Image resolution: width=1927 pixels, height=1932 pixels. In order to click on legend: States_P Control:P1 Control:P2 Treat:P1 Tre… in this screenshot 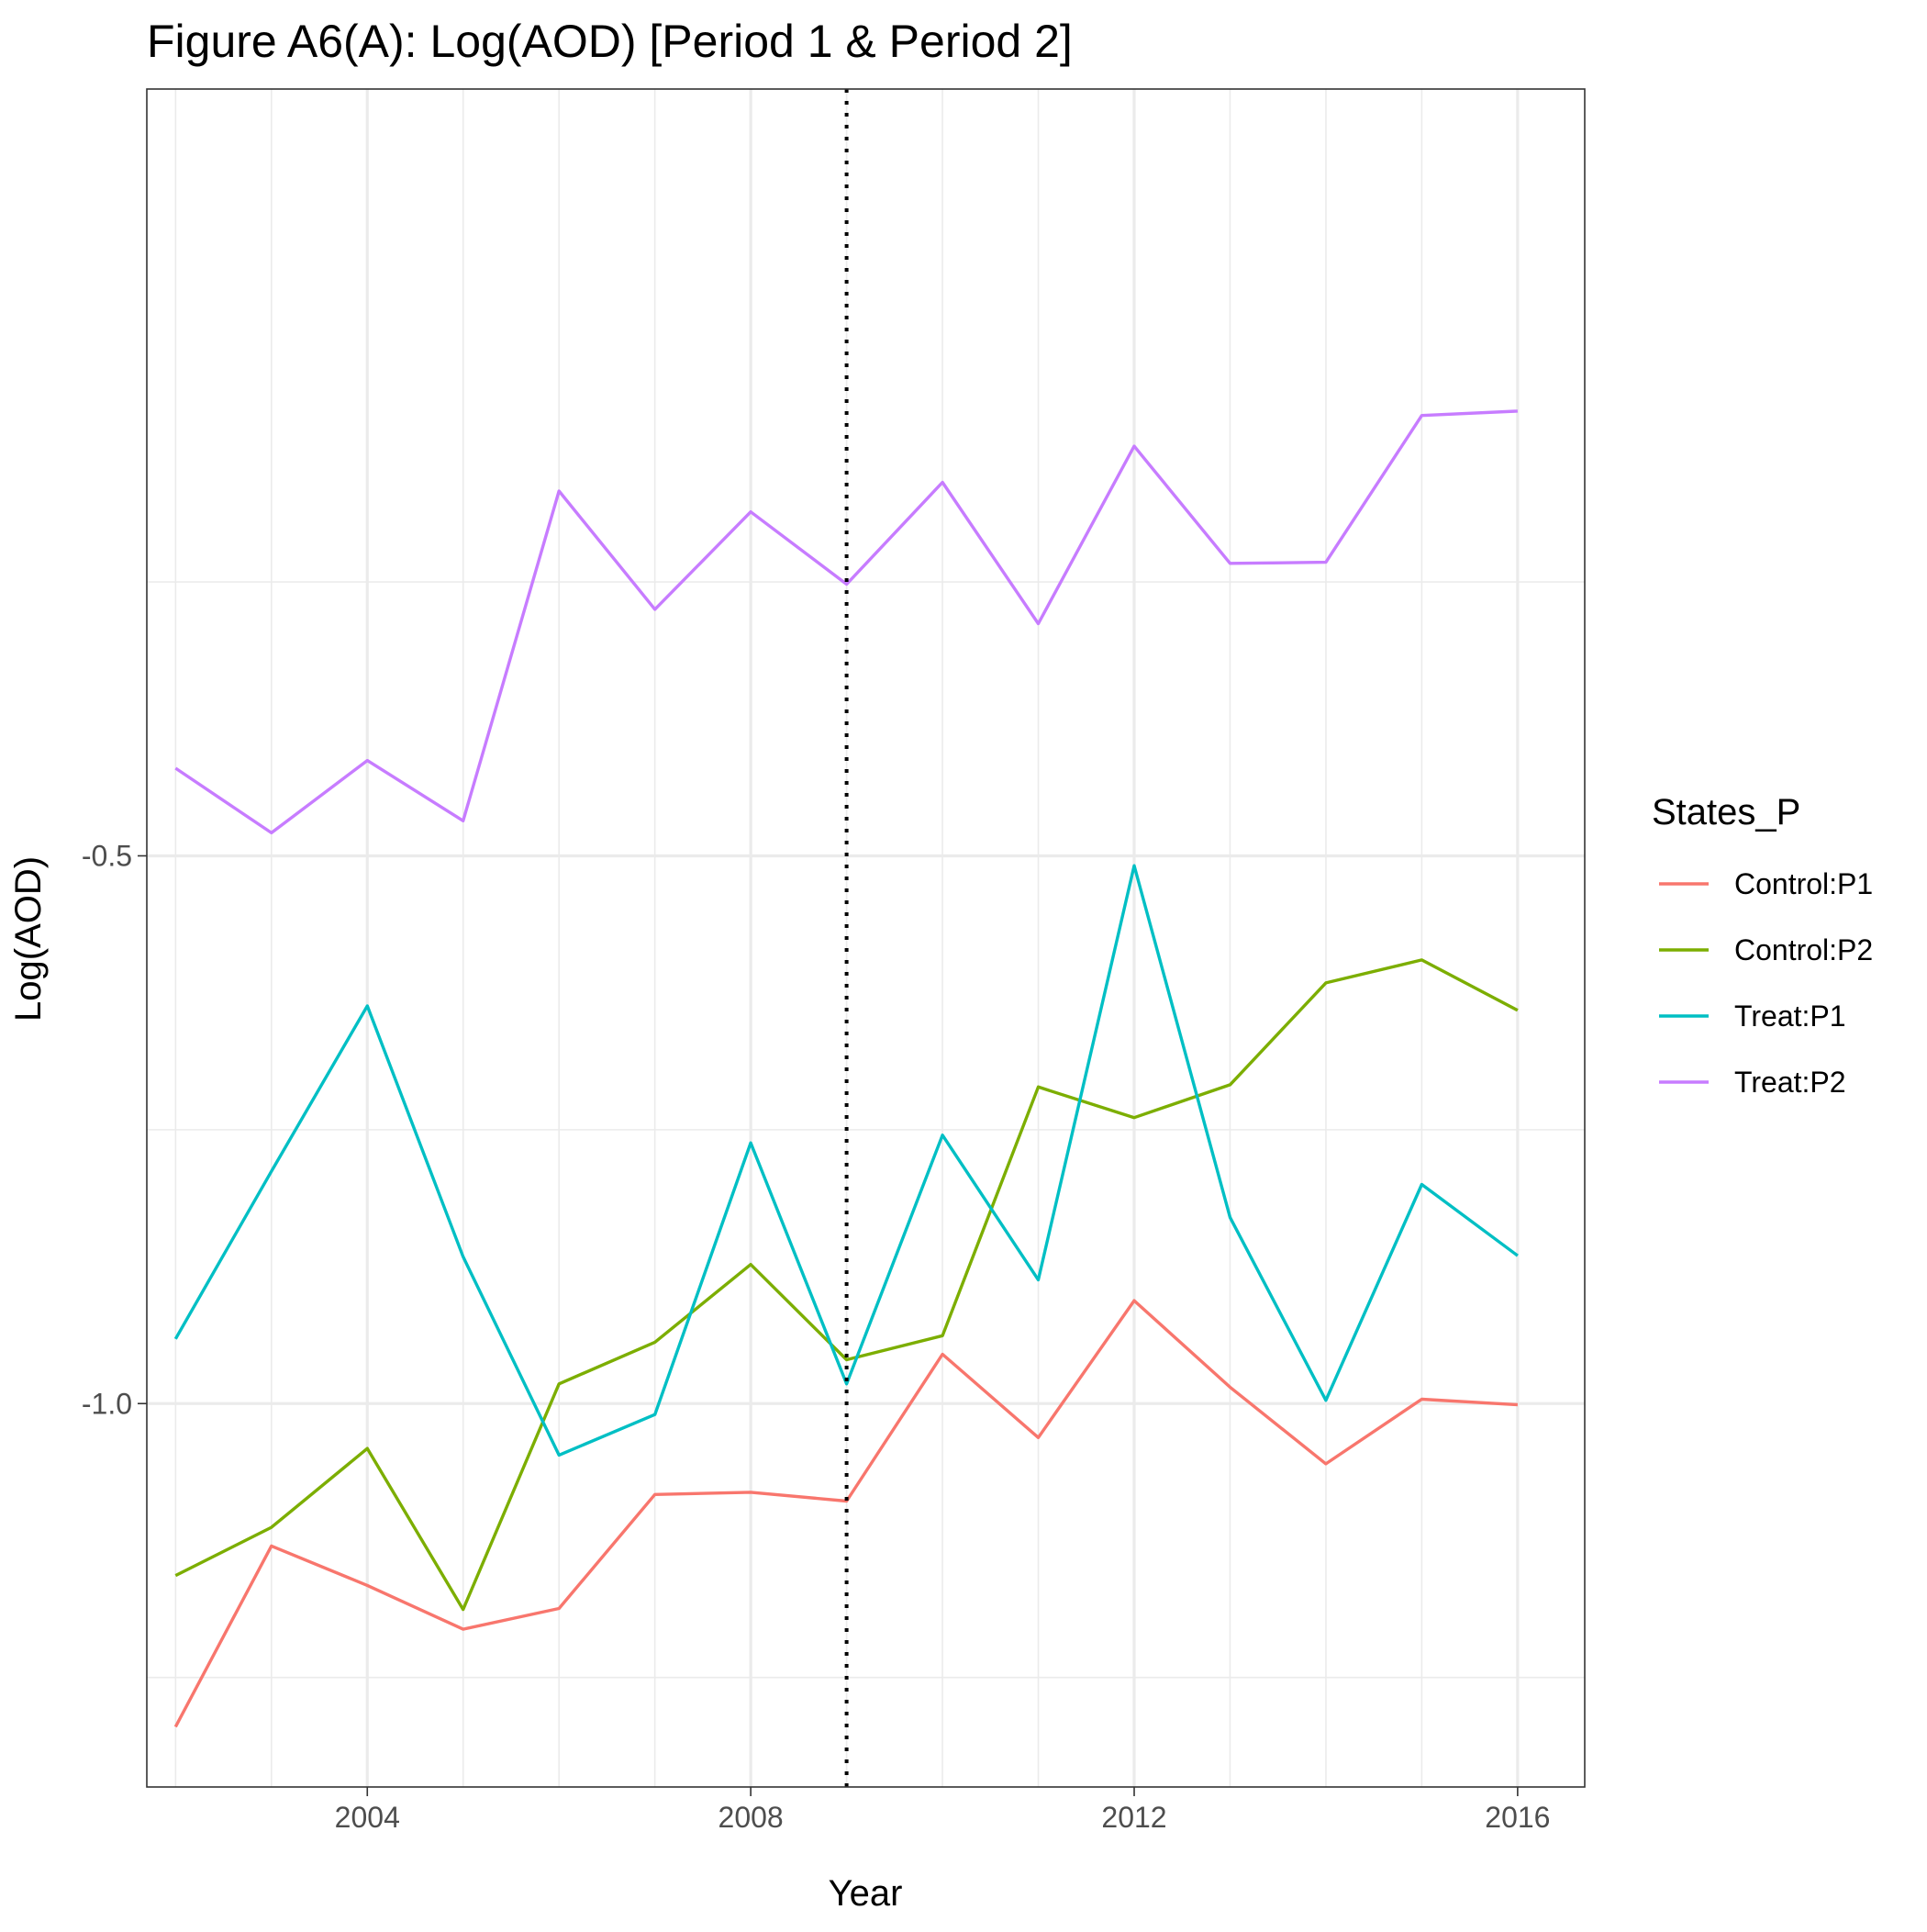, I will do `click(1762, 946)`.